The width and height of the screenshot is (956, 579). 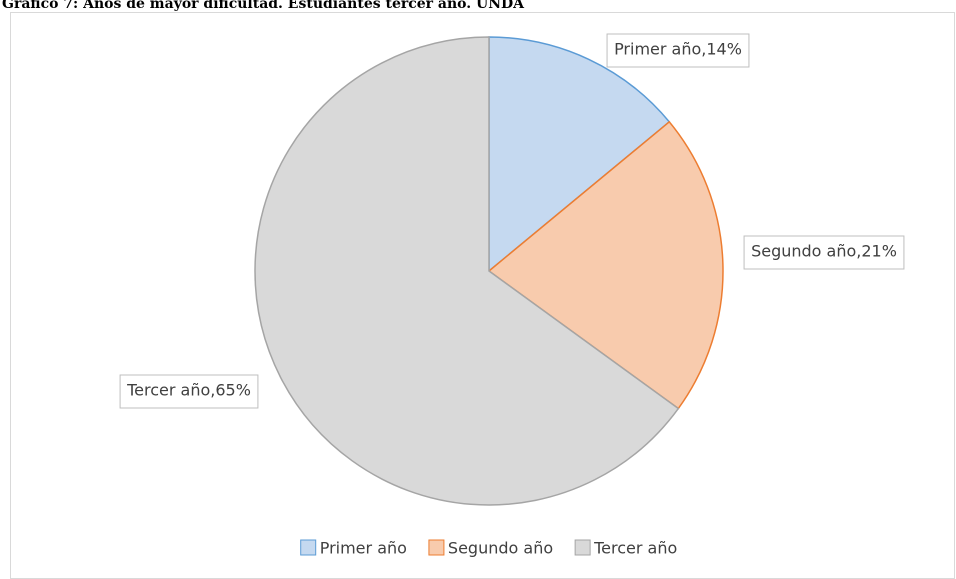 I want to click on legend-label: Tercer año, so click(x=635, y=548).